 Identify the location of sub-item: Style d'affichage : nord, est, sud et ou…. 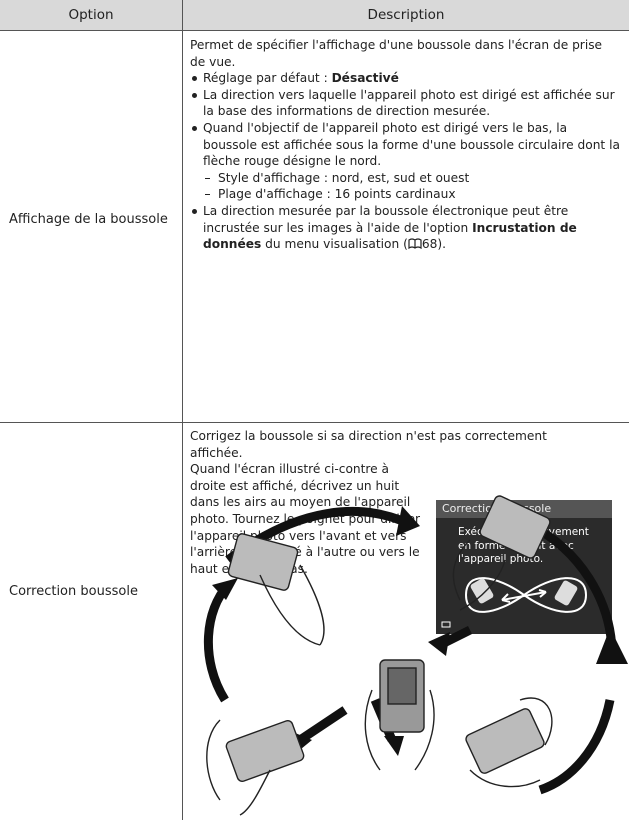
(405, 178).